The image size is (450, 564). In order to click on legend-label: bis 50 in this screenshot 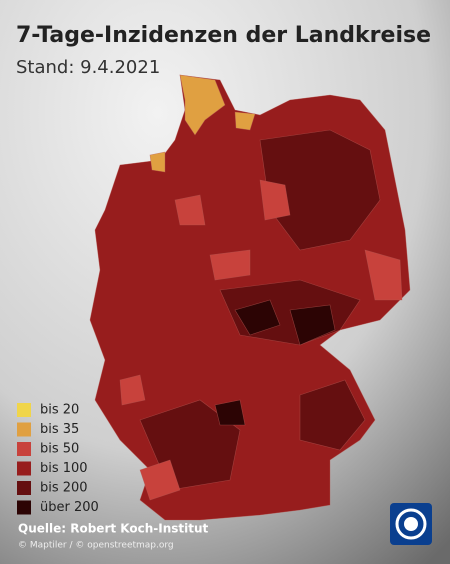, I will do `click(59, 449)`.